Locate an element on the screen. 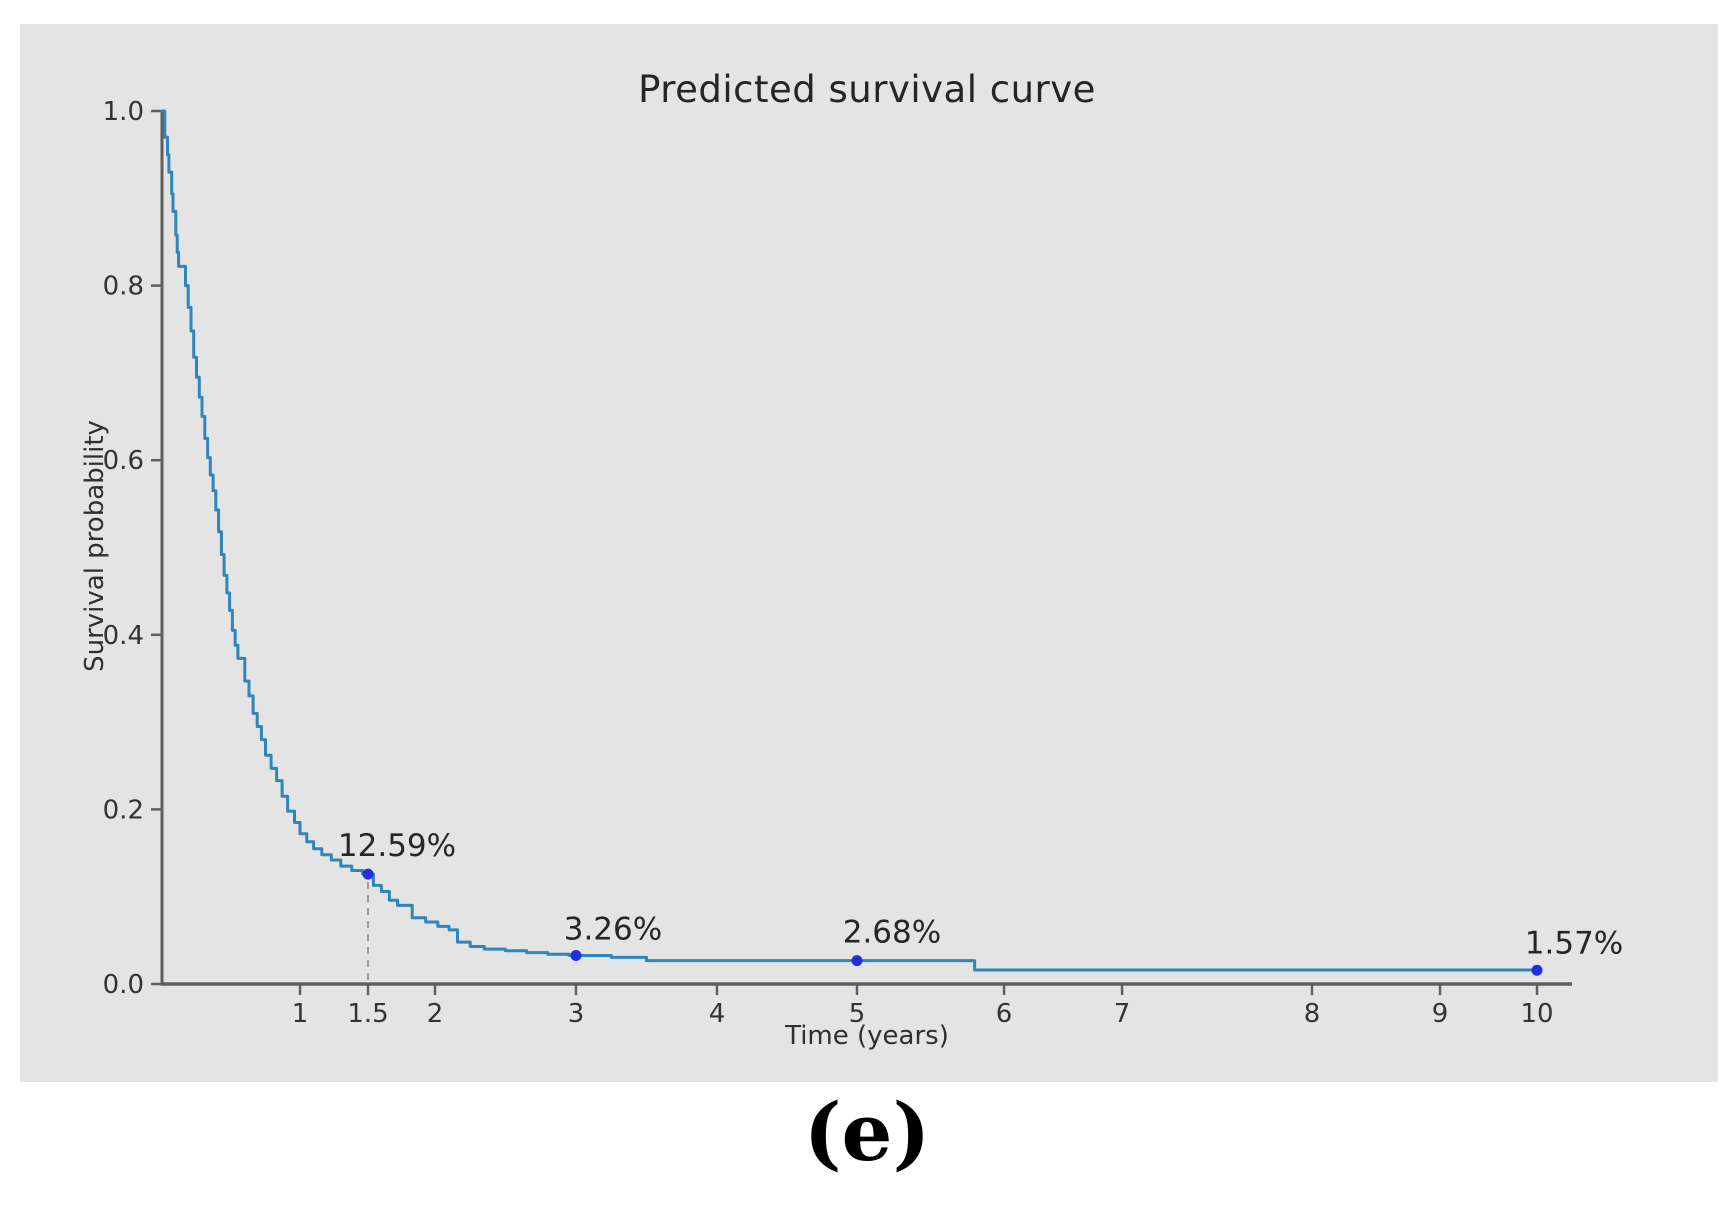  chart-title: Predicted survival curve is located at coordinates (867, 89).